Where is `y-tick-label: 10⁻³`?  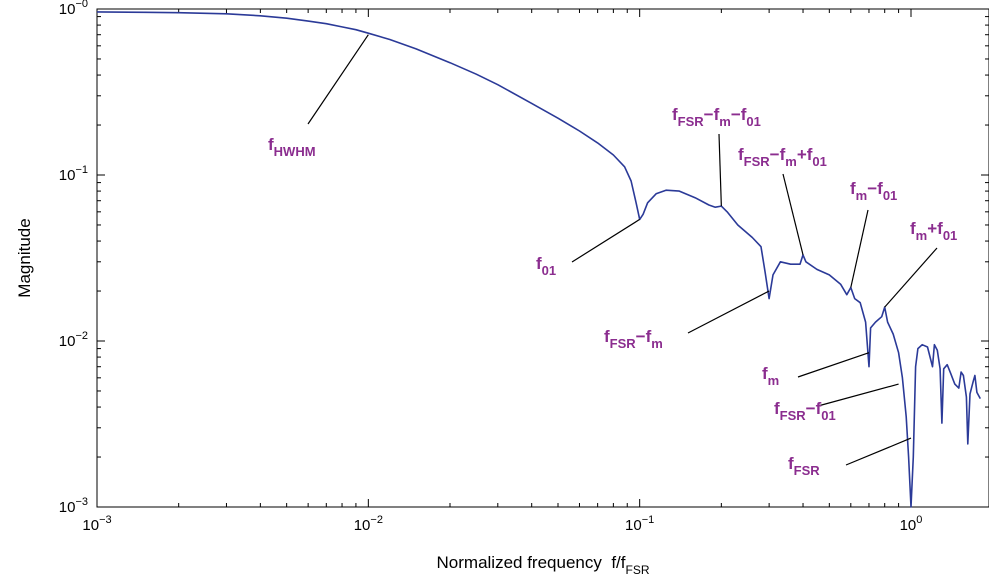 y-tick-label: 10⁻³ is located at coordinates (73, 506).